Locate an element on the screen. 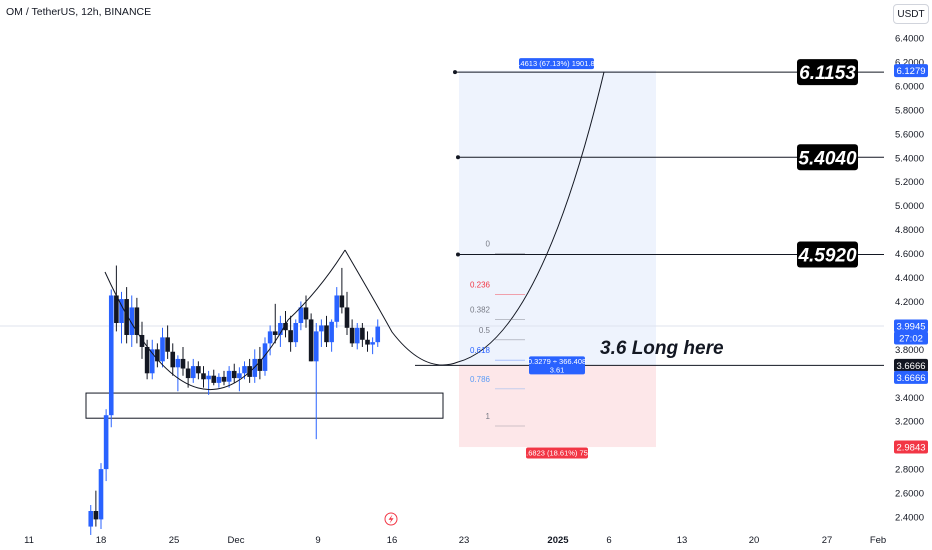  y-tick-label: 5.4000 is located at coordinates (909, 158).